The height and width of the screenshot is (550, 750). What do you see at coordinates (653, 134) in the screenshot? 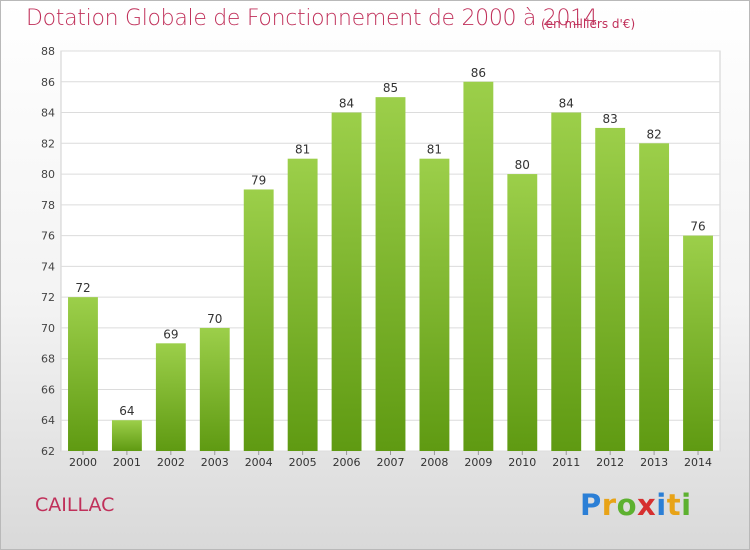
I see `data-label: 82` at bounding box center [653, 134].